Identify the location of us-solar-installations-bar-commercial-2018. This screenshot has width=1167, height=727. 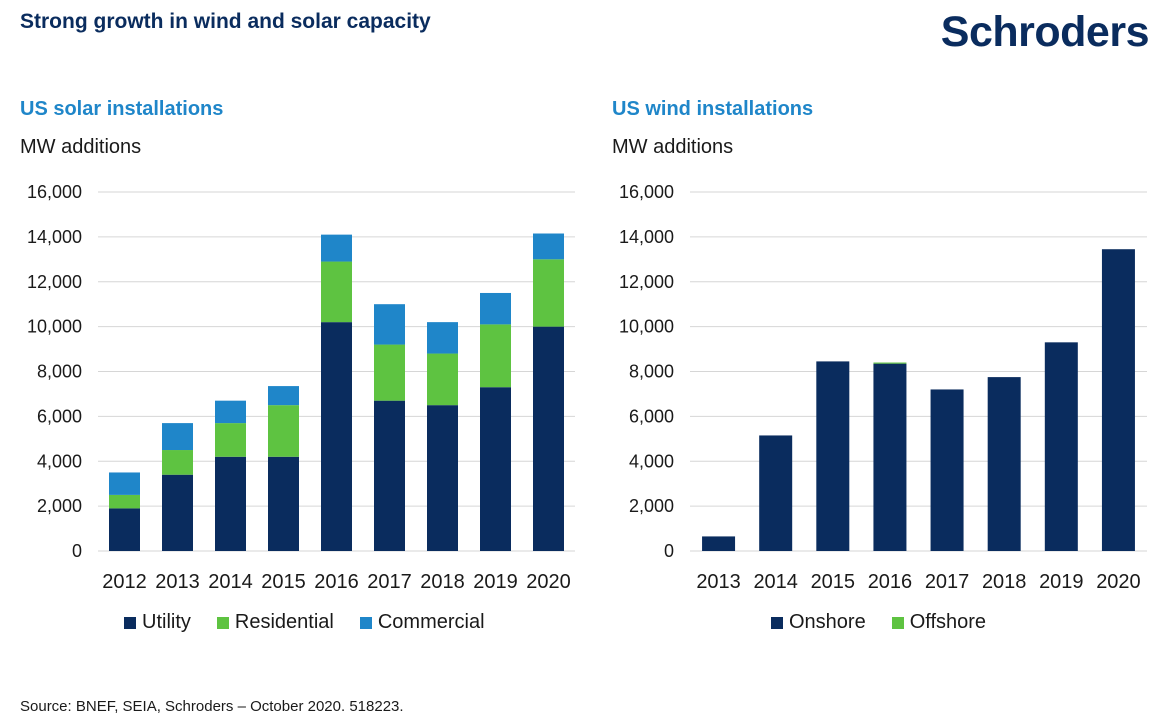
(442, 338).